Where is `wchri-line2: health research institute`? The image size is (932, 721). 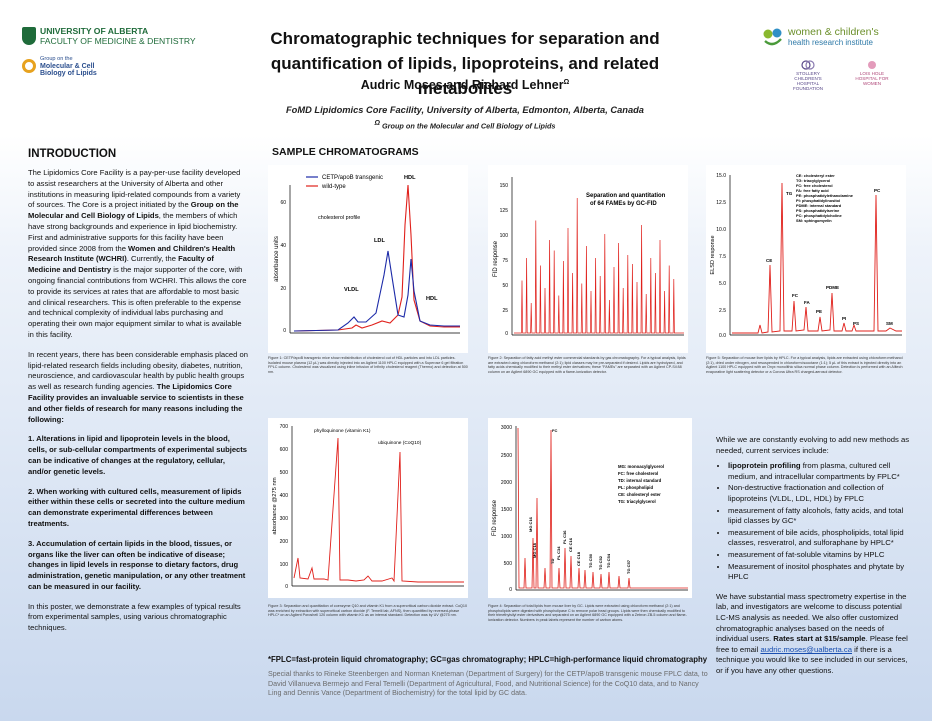 wchri-line2: health research institute is located at coordinates (830, 42).